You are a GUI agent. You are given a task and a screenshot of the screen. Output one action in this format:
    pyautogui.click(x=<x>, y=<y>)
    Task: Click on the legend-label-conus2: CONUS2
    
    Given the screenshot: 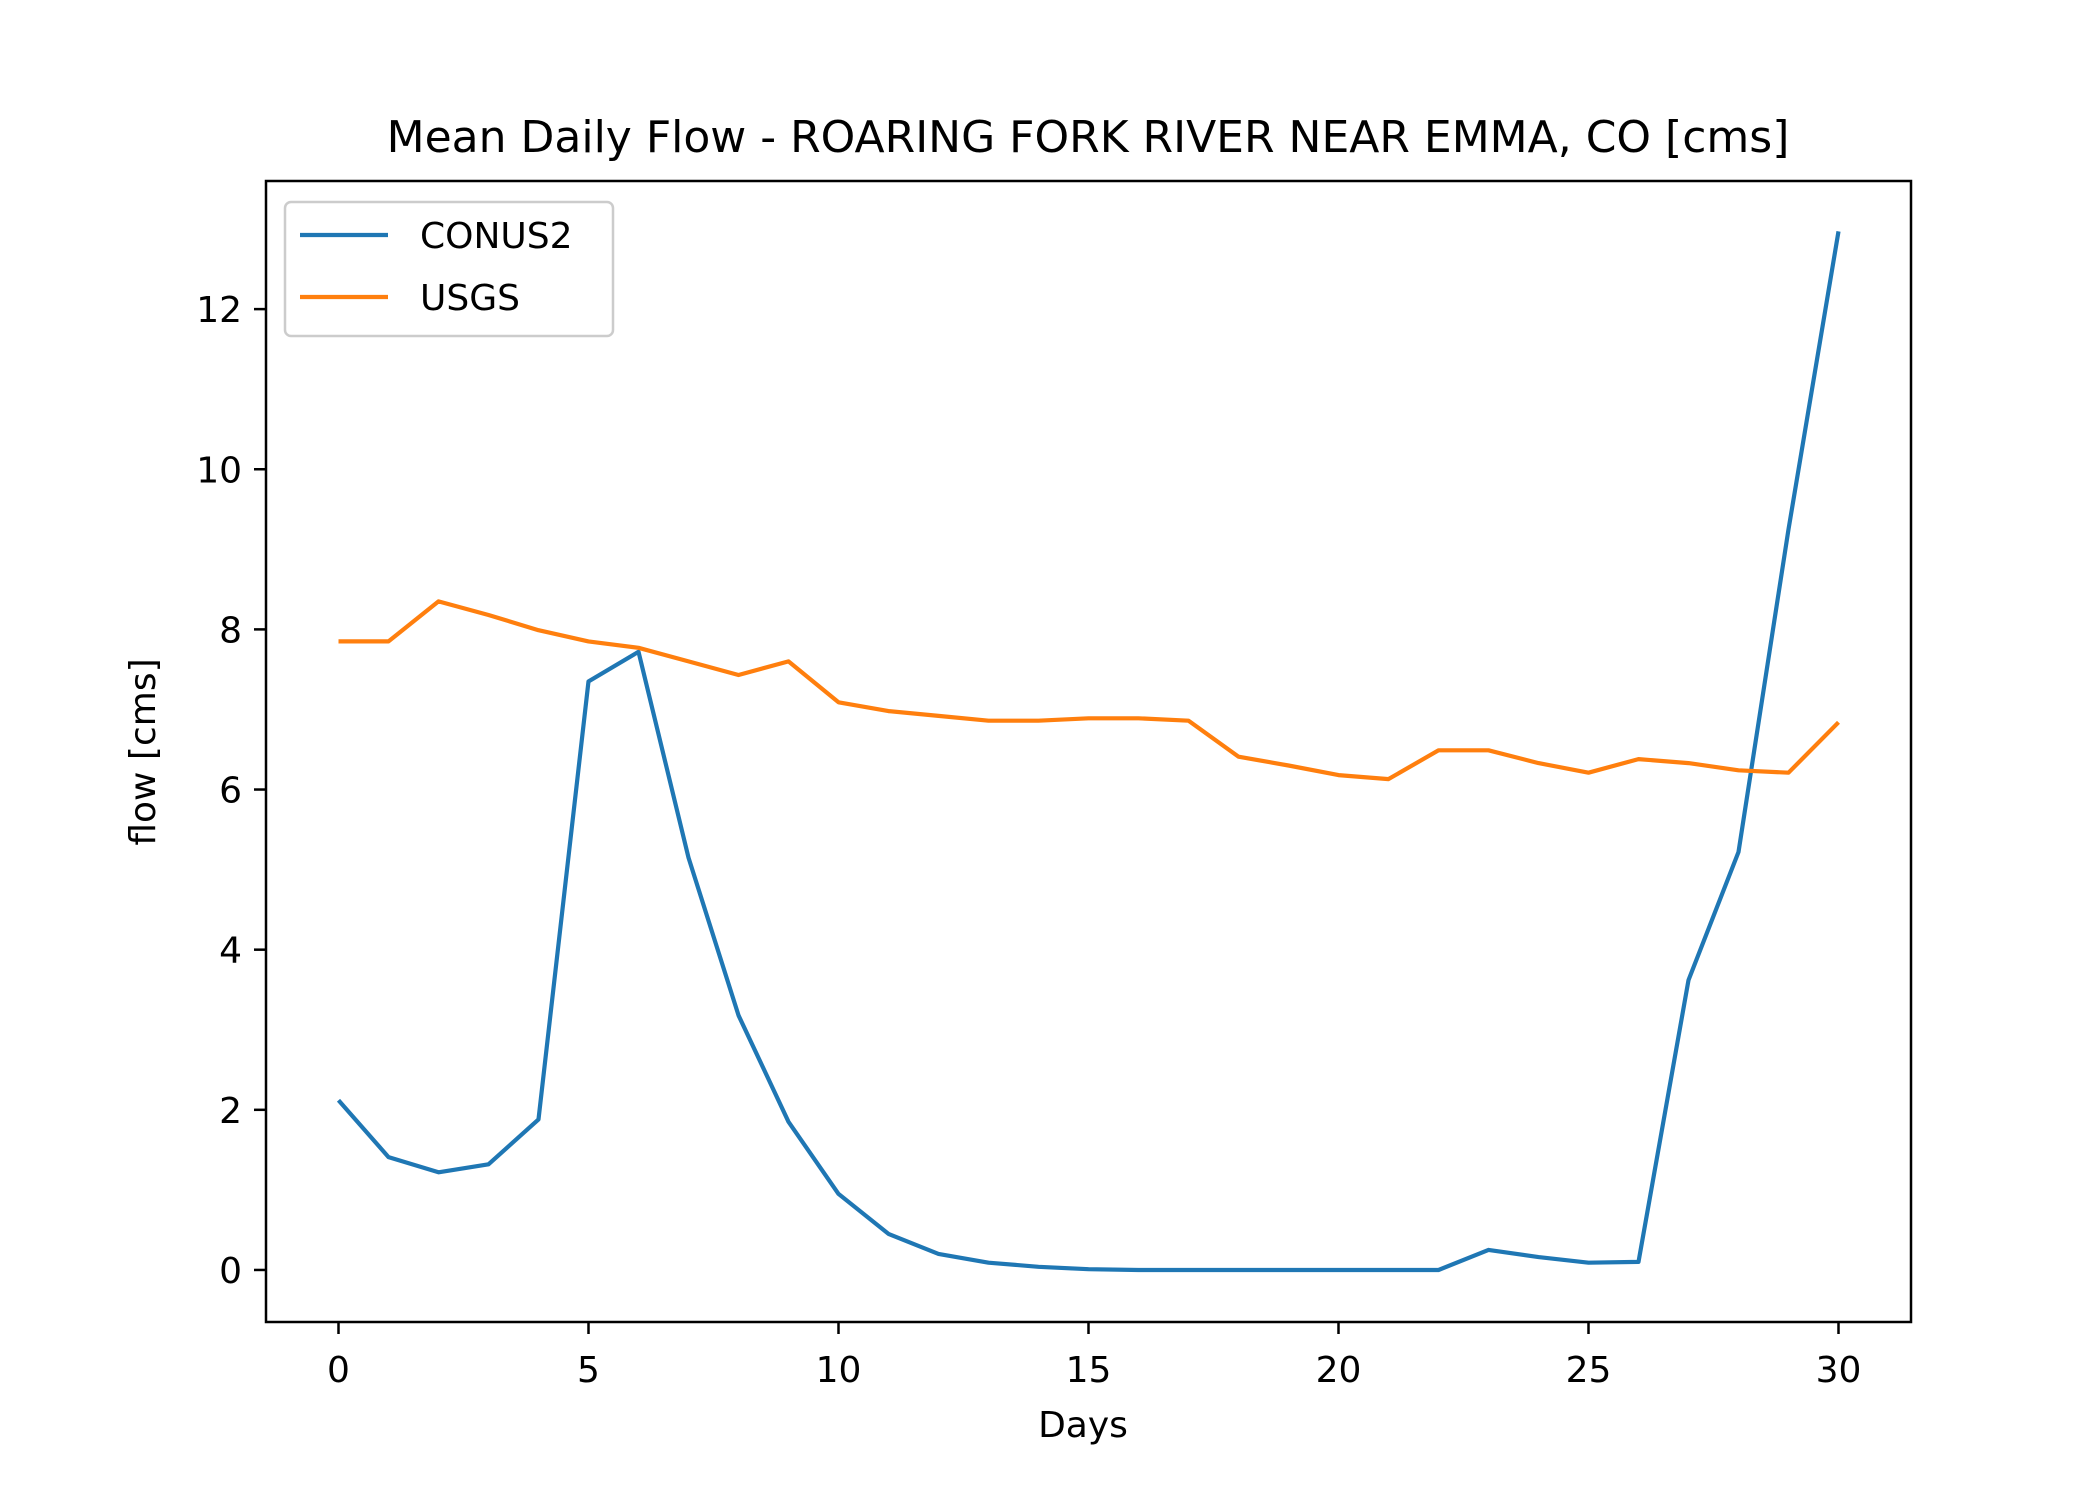 What is the action you would take?
    pyautogui.click(x=496, y=236)
    